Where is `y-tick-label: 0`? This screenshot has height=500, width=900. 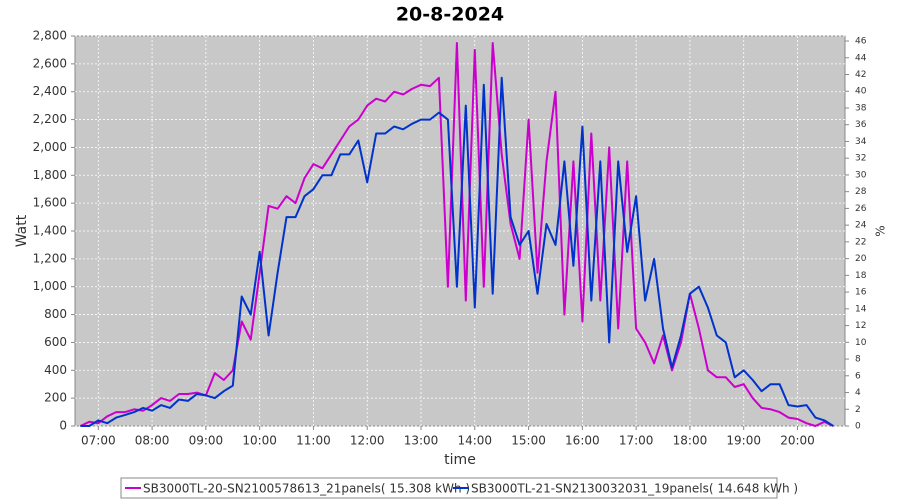
y-tick-label: 0 is located at coordinates (63, 426).